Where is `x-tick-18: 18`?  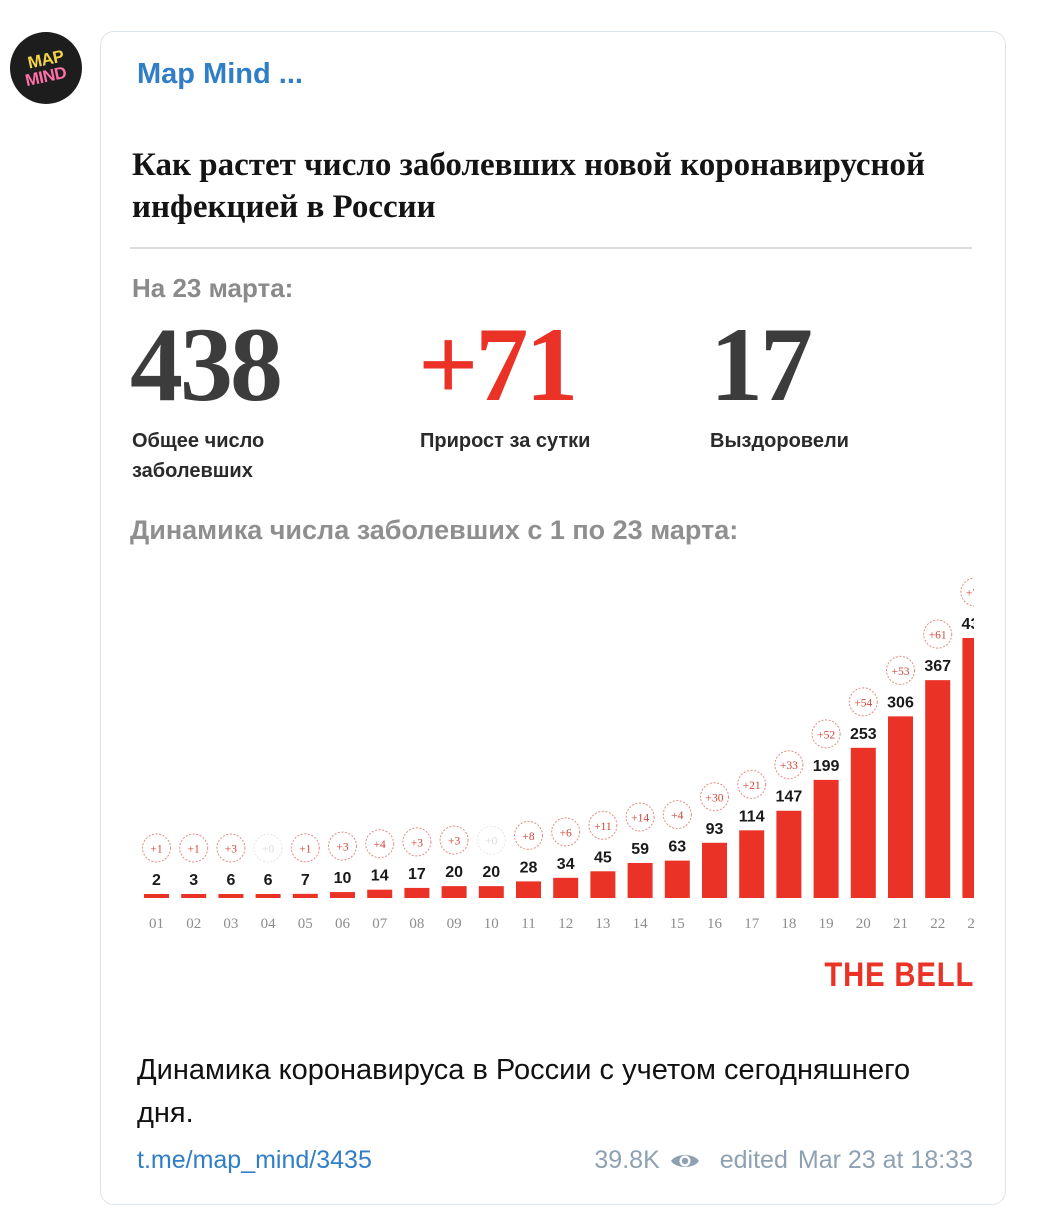
x-tick-18: 18 is located at coordinates (788, 924).